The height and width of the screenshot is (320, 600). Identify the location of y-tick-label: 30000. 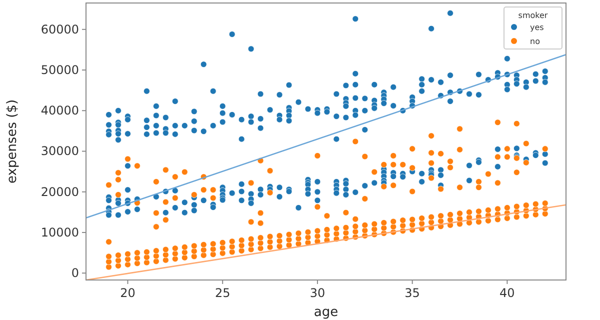
(59, 151).